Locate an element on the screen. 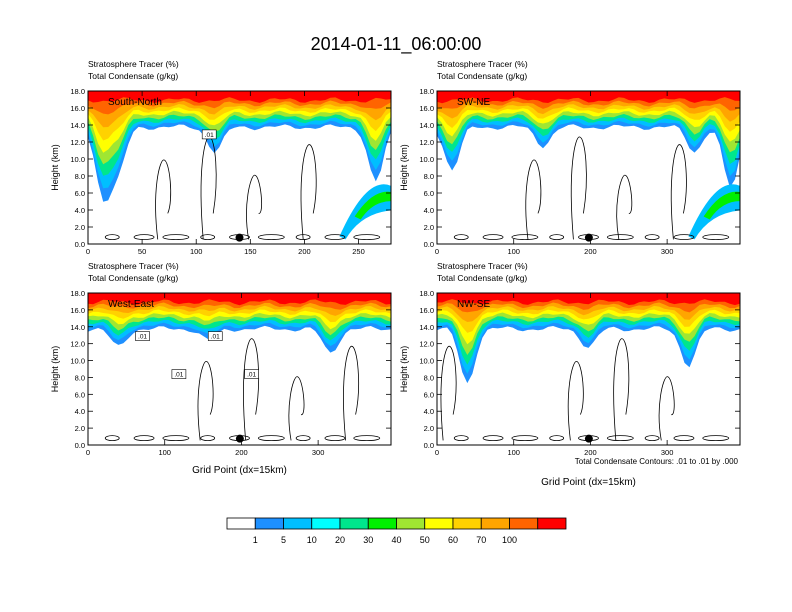 The width and height of the screenshot is (792, 612). panel-label: NW-SE is located at coordinates (473, 304).